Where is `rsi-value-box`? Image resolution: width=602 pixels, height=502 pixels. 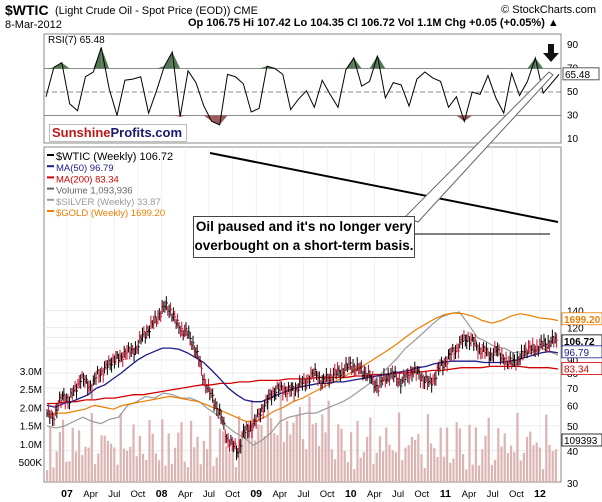 rsi-value-box is located at coordinates (581, 74).